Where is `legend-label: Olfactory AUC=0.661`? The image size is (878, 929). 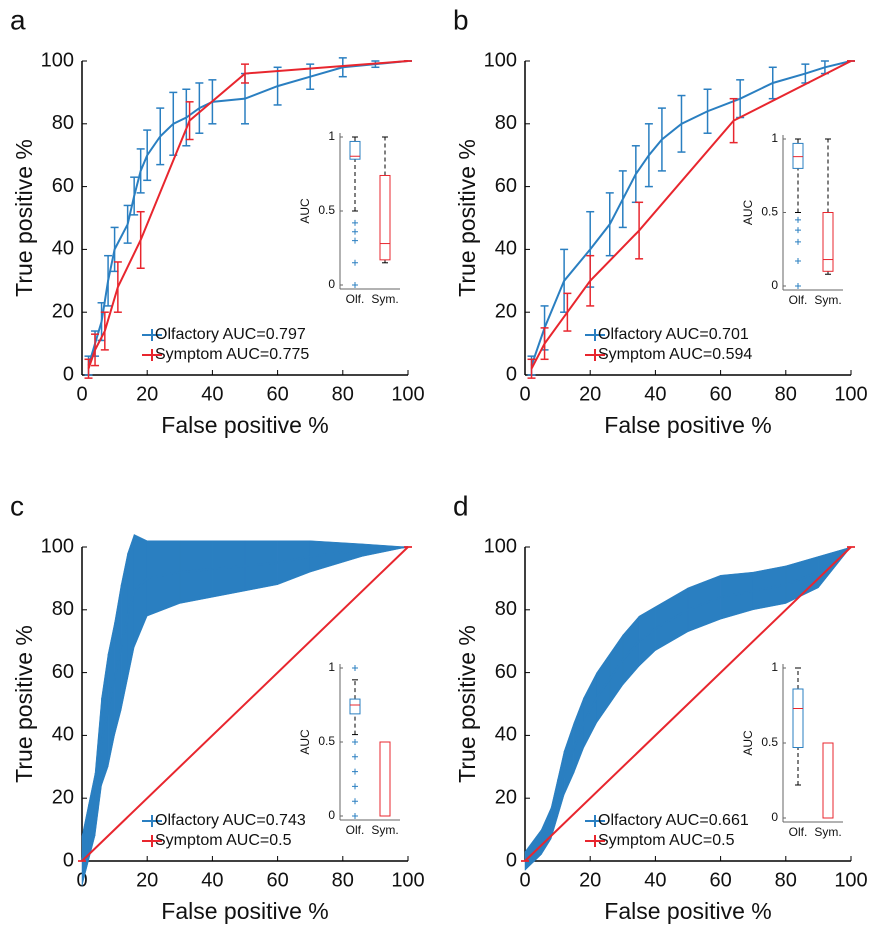 legend-label: Olfactory AUC=0.661 is located at coordinates (673, 820).